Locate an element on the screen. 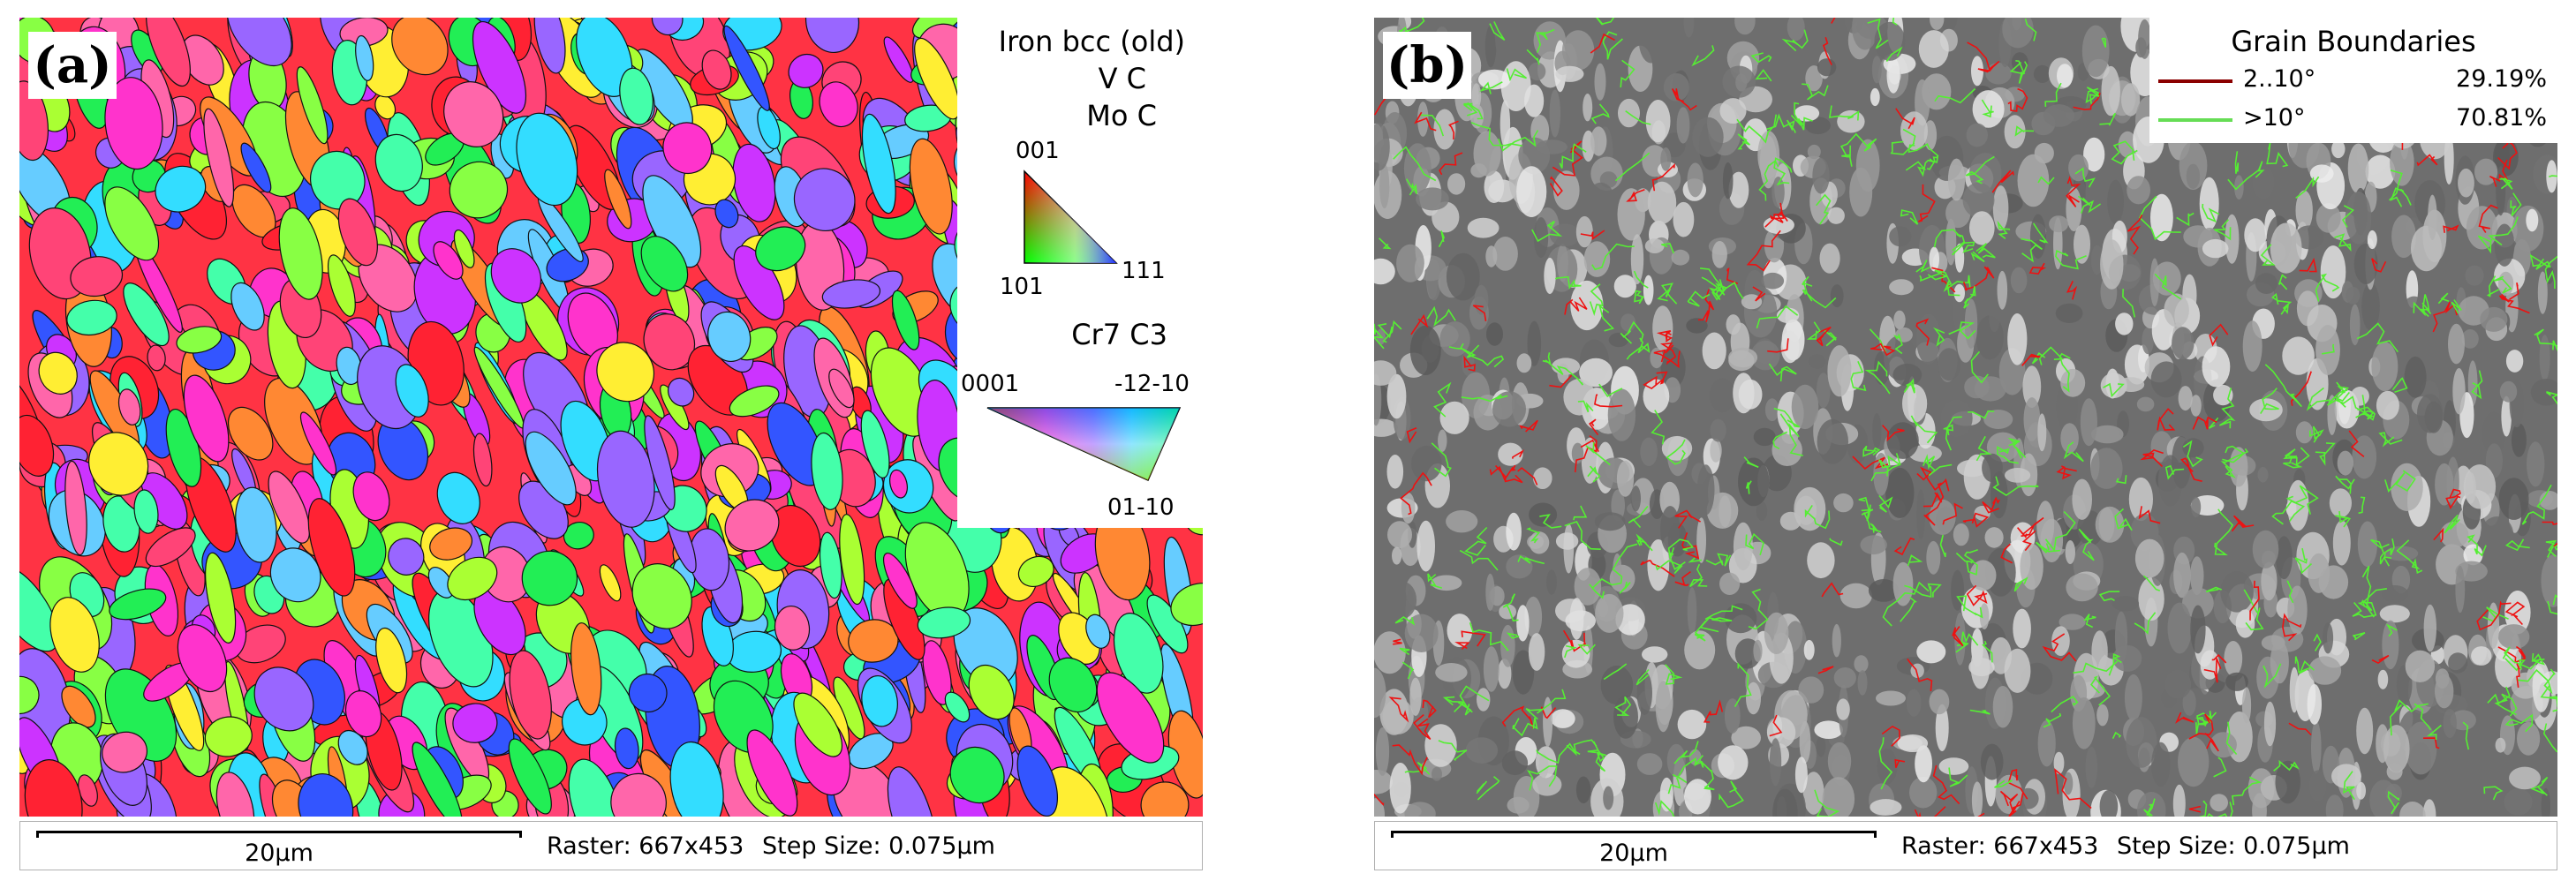 The height and width of the screenshot is (881, 2576). panel-a-label: (a) is located at coordinates (73, 65).